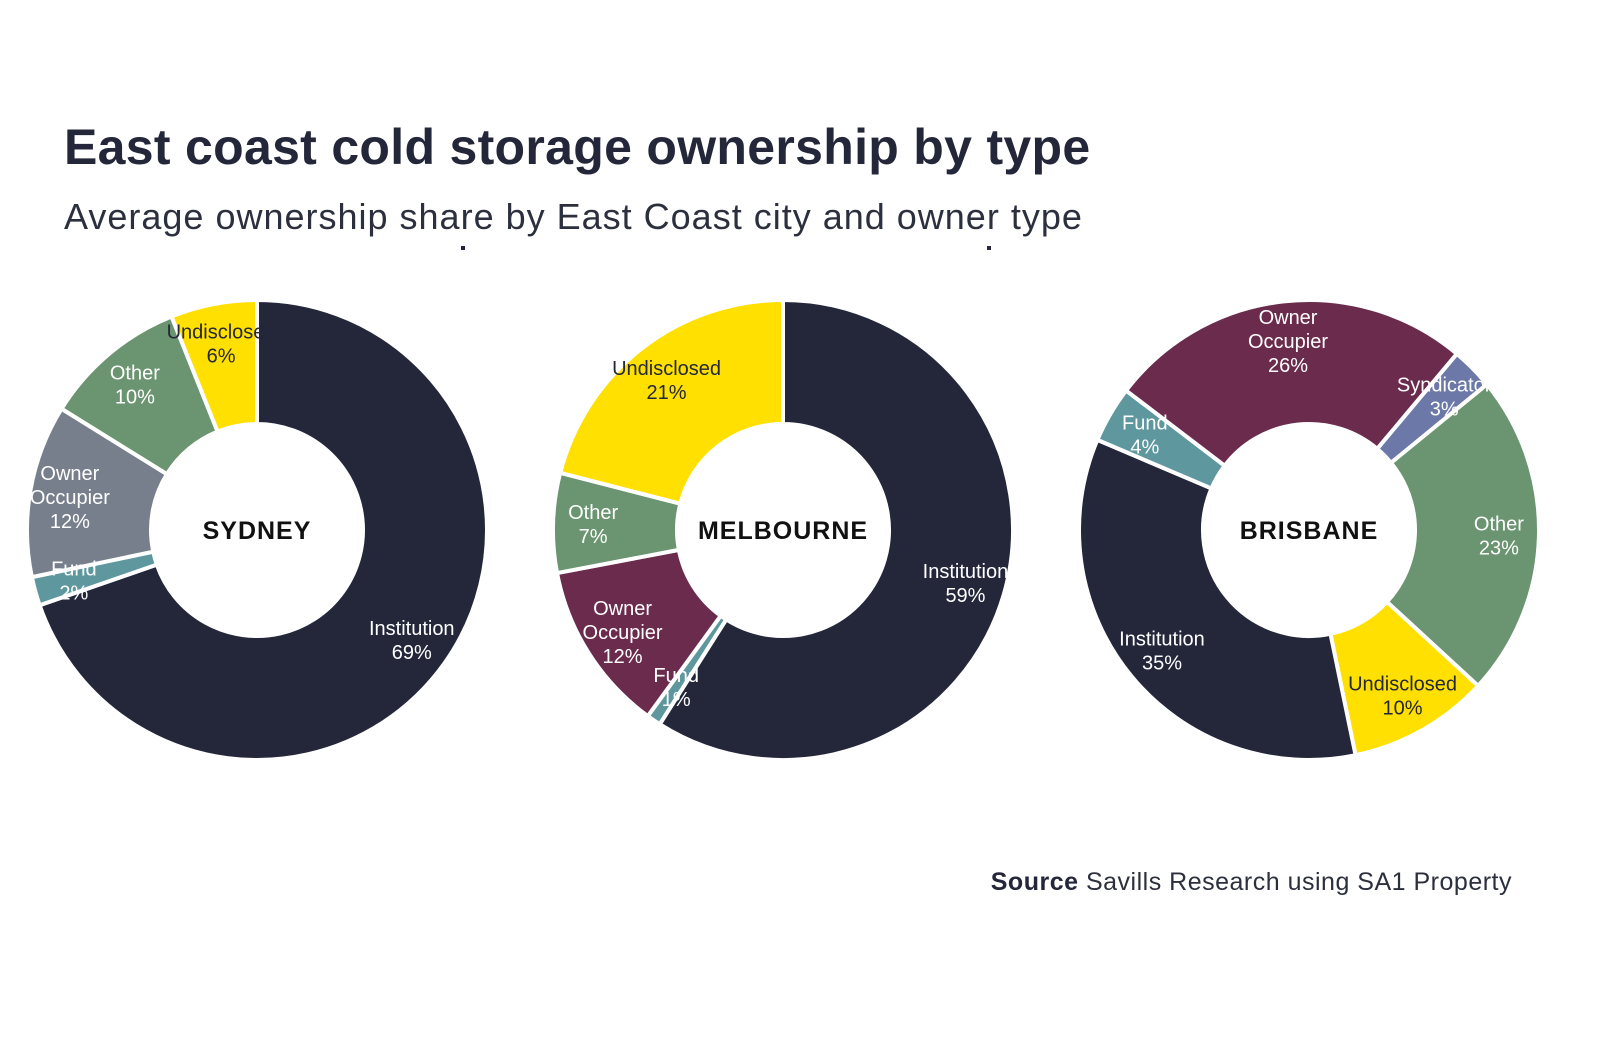 This screenshot has width=1624, height=1046. Describe the element at coordinates (412, 641) in the screenshot. I see `sydney-slice-label-institution: Institution 69%` at that location.